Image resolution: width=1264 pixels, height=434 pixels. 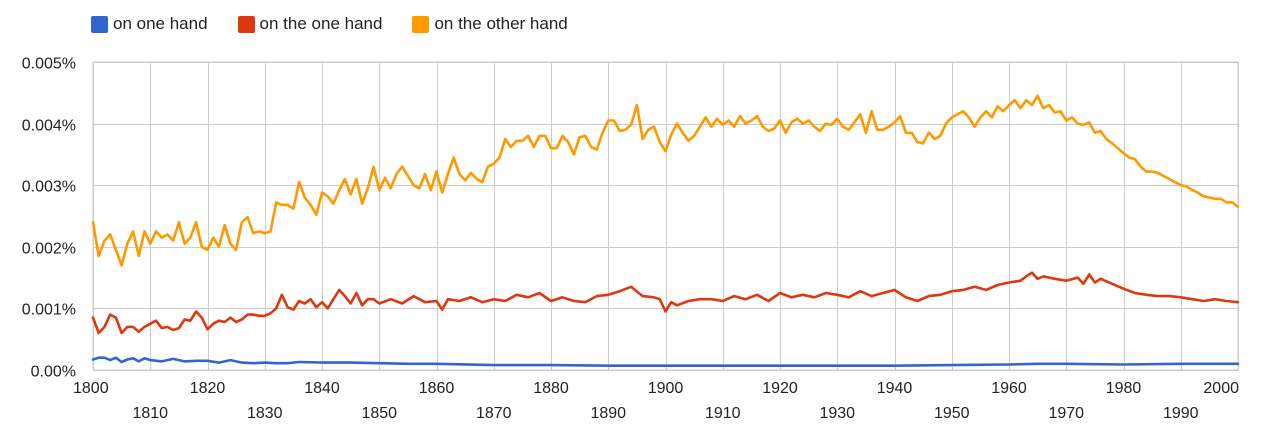 I want to click on x-tick-label: 1900, so click(x=666, y=388).